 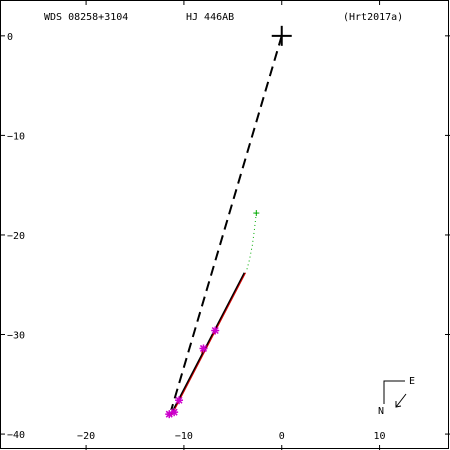 I want to click on compass-east-label: E, so click(x=412, y=381).